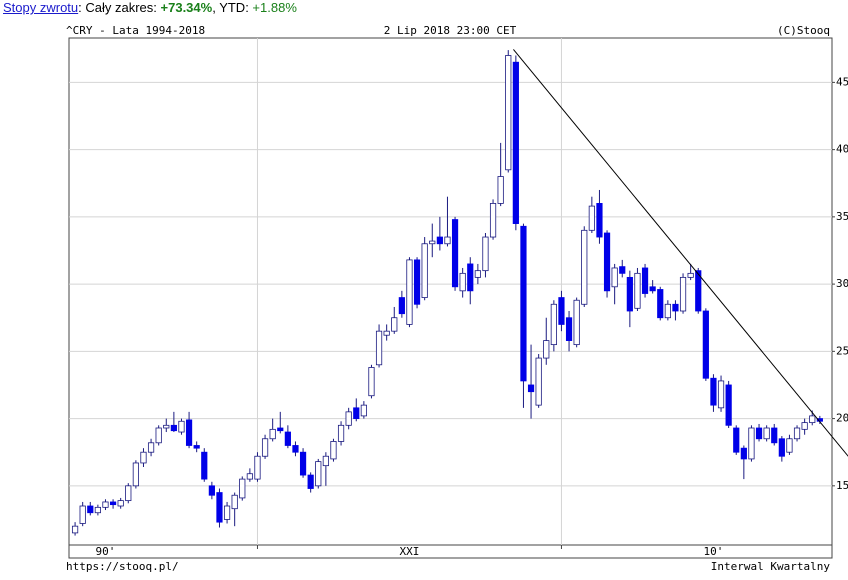 This screenshot has width=848, height=580. I want to click on y-tick-label: 45, so click(842, 81).